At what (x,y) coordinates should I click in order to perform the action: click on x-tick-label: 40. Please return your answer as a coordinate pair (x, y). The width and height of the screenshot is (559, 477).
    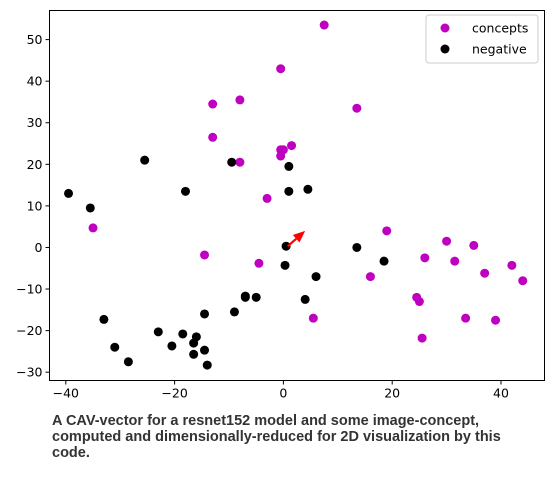
    Looking at the image, I should click on (501, 393).